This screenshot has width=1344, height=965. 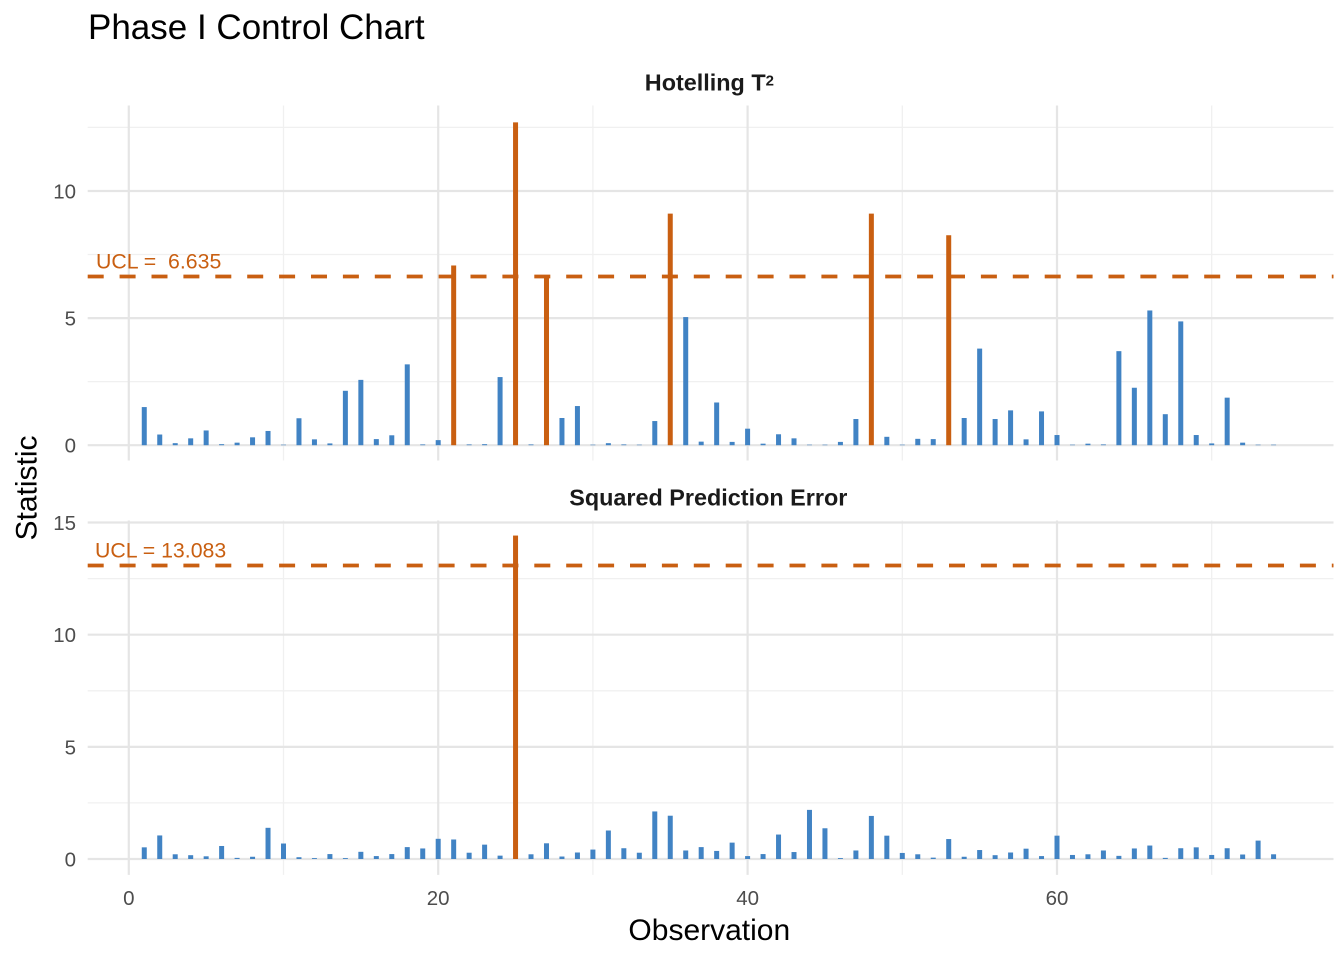 I want to click on svg-text: Statistic, so click(x=27, y=487).